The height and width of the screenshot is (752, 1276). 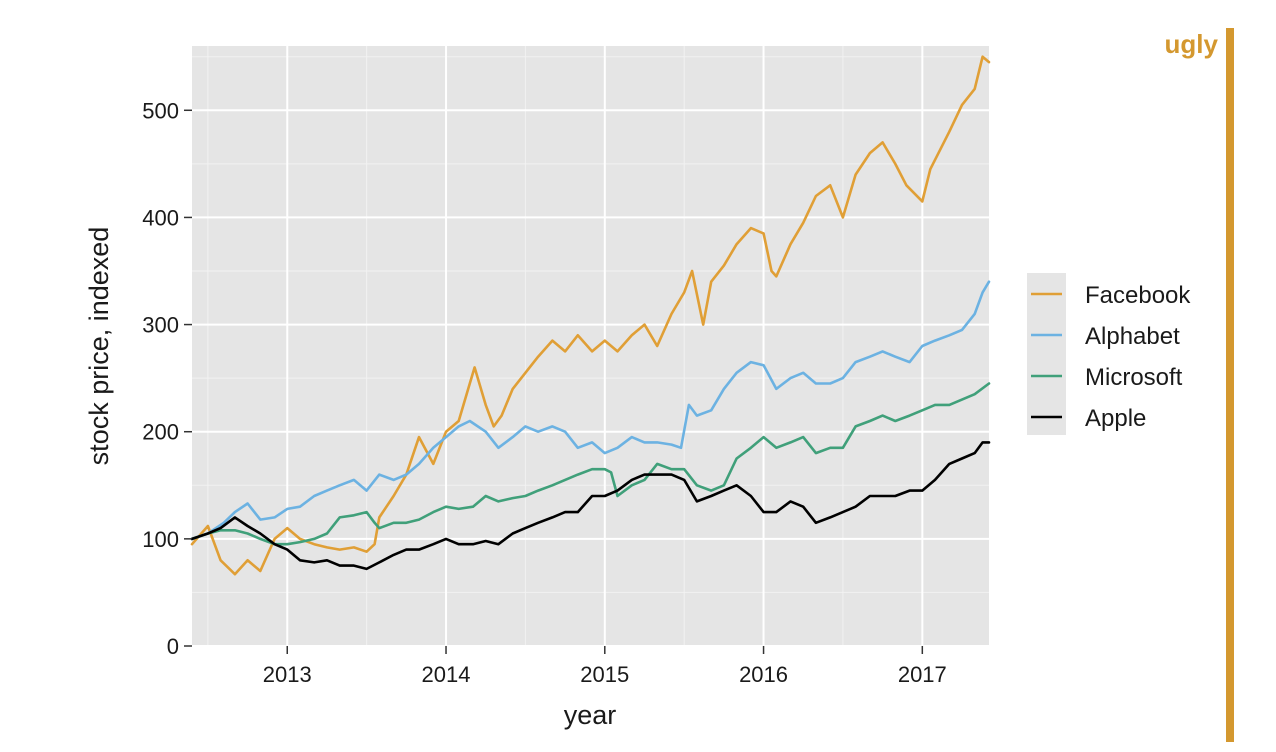 What do you see at coordinates (1132, 336) in the screenshot?
I see `legend-label-alphabet: Alphabet` at bounding box center [1132, 336].